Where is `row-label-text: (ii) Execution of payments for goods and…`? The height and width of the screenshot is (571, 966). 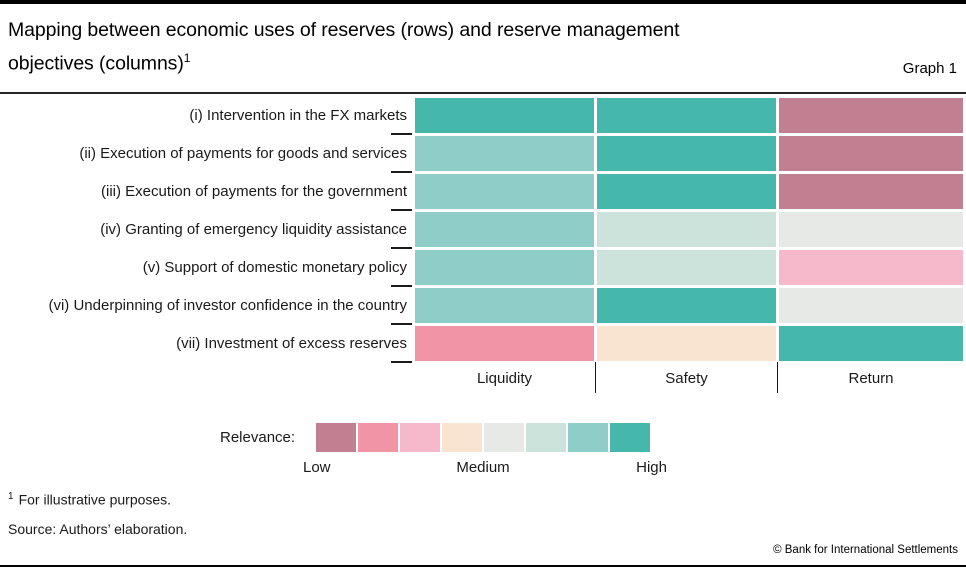
row-label-text: (ii) Execution of payments for goods and… is located at coordinates (243, 153).